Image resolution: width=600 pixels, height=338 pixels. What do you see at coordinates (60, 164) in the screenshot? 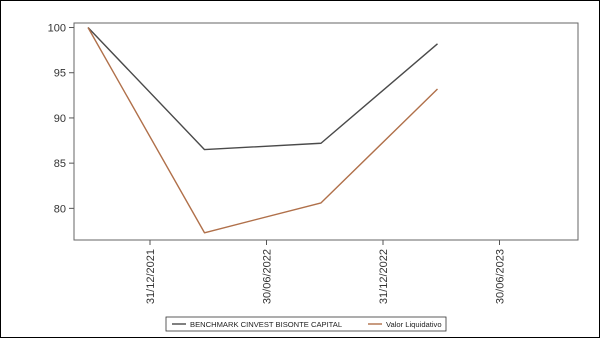
I see `y-tick-label: 85` at bounding box center [60, 164].